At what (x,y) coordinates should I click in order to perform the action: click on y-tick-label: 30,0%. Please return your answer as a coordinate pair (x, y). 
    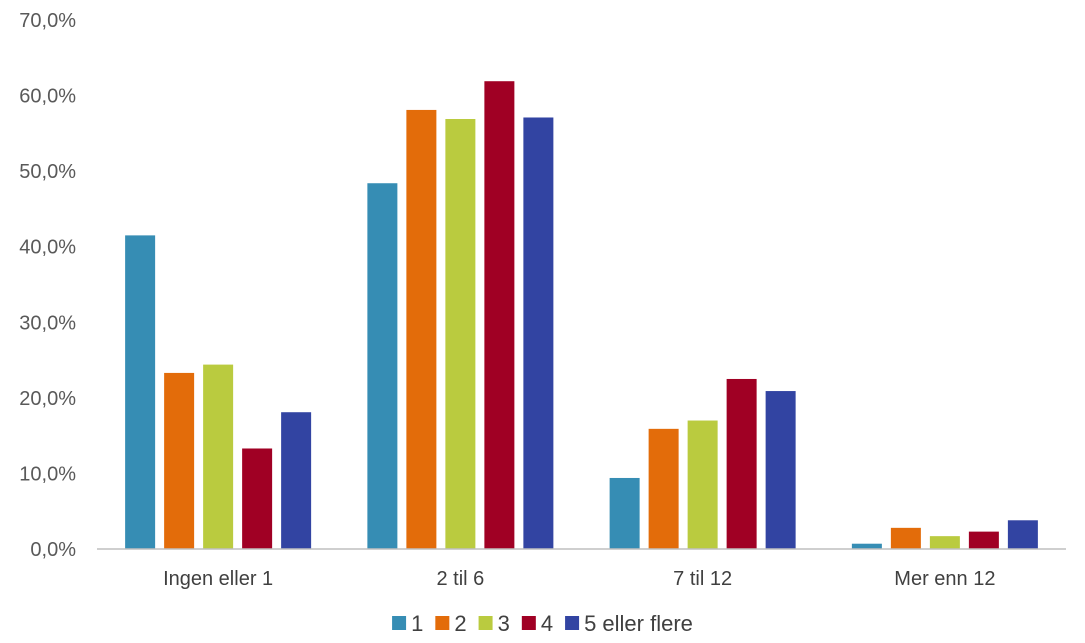
    Looking at the image, I should click on (47, 323).